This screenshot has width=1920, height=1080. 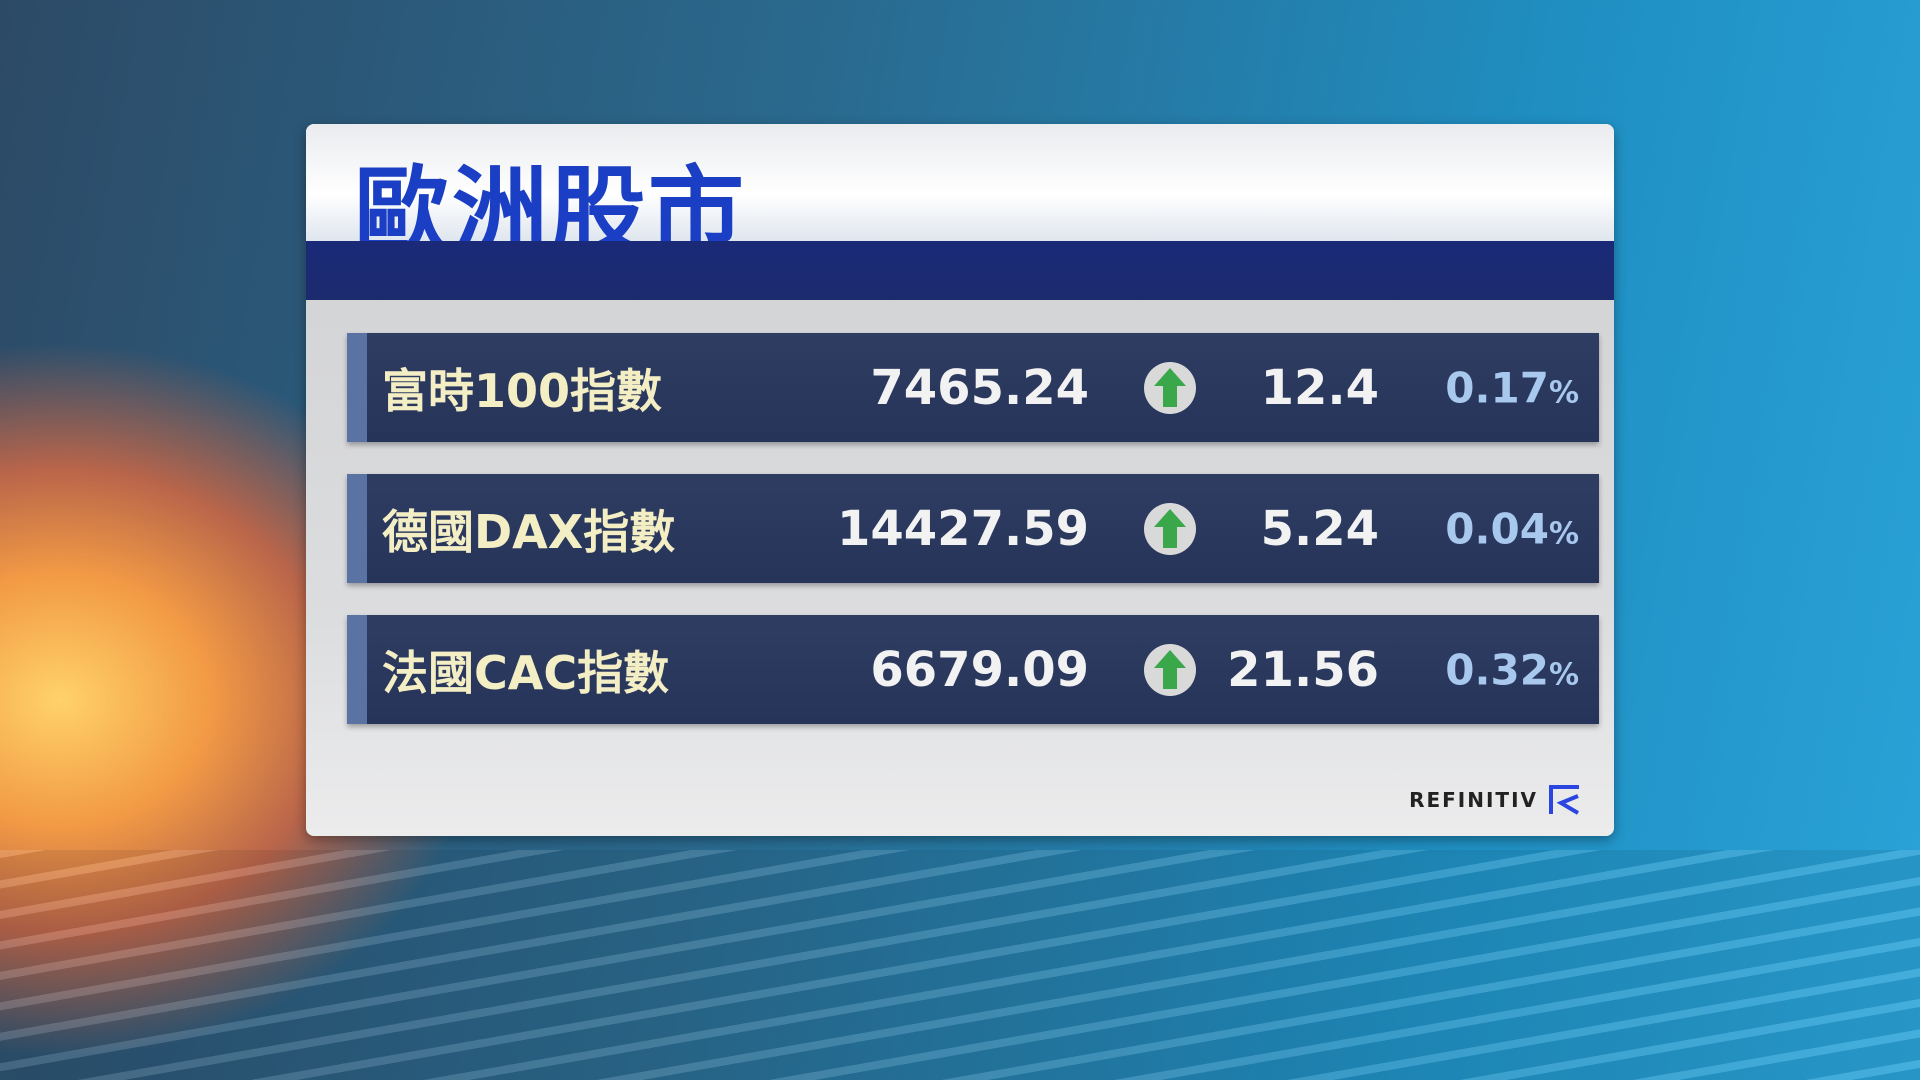 I want to click on title-underline-band, so click(x=960, y=270).